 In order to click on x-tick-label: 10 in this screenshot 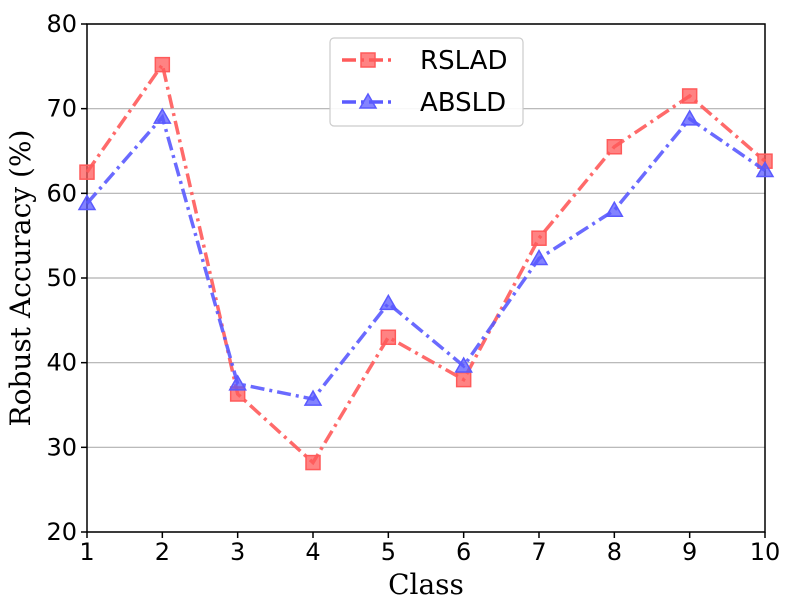, I will do `click(765, 552)`.